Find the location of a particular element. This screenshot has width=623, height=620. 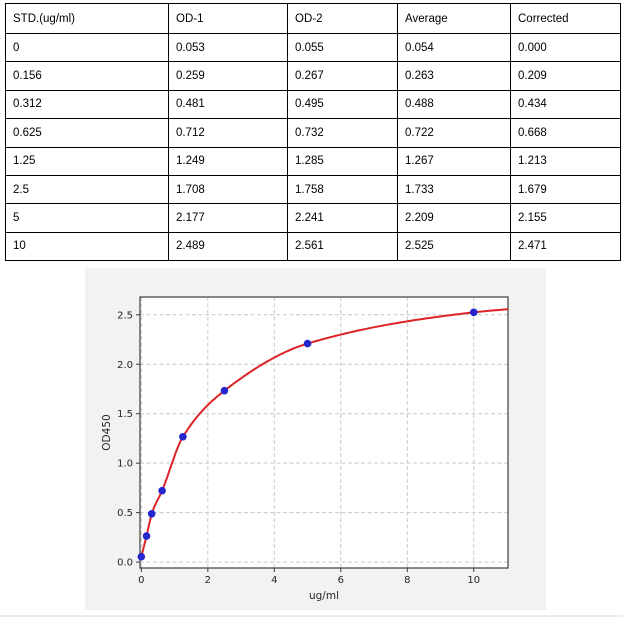

table-row: 5 2.177 2.241 2.209 2.155 is located at coordinates (313, 218).